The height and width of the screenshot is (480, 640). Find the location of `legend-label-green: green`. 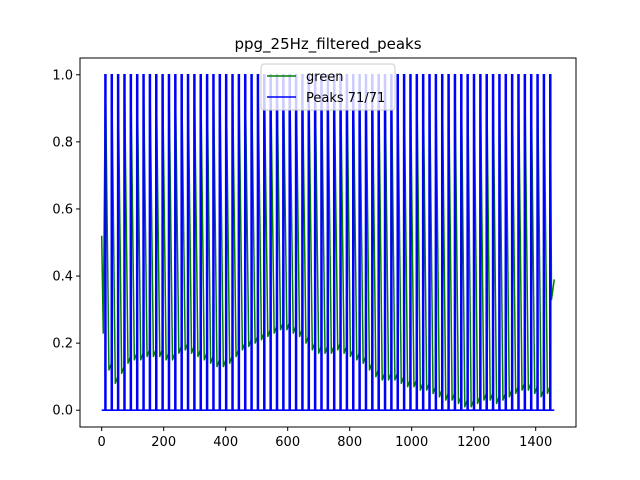

legend-label-green: green is located at coordinates (325, 77).